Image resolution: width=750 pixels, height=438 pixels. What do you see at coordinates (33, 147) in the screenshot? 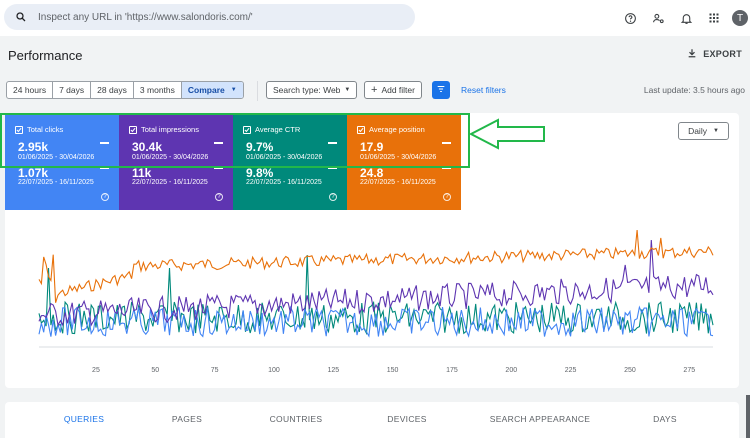
I see `metric-value-current: 2.95k` at bounding box center [33, 147].